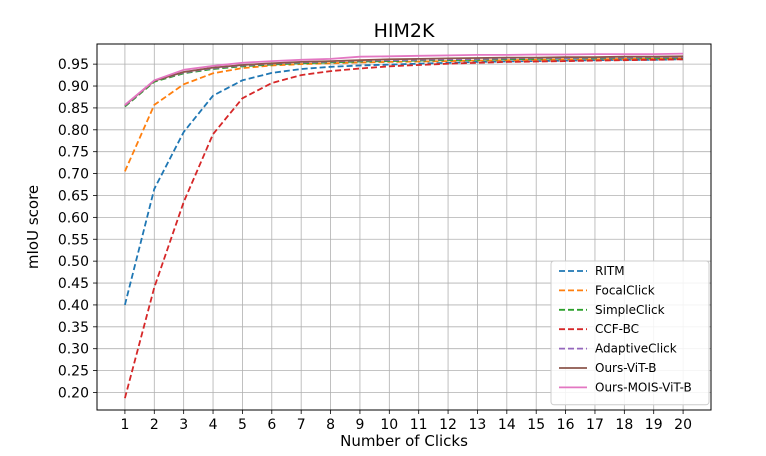  What do you see at coordinates (124, 425) in the screenshot?
I see `x-tick-label: 1` at bounding box center [124, 425].